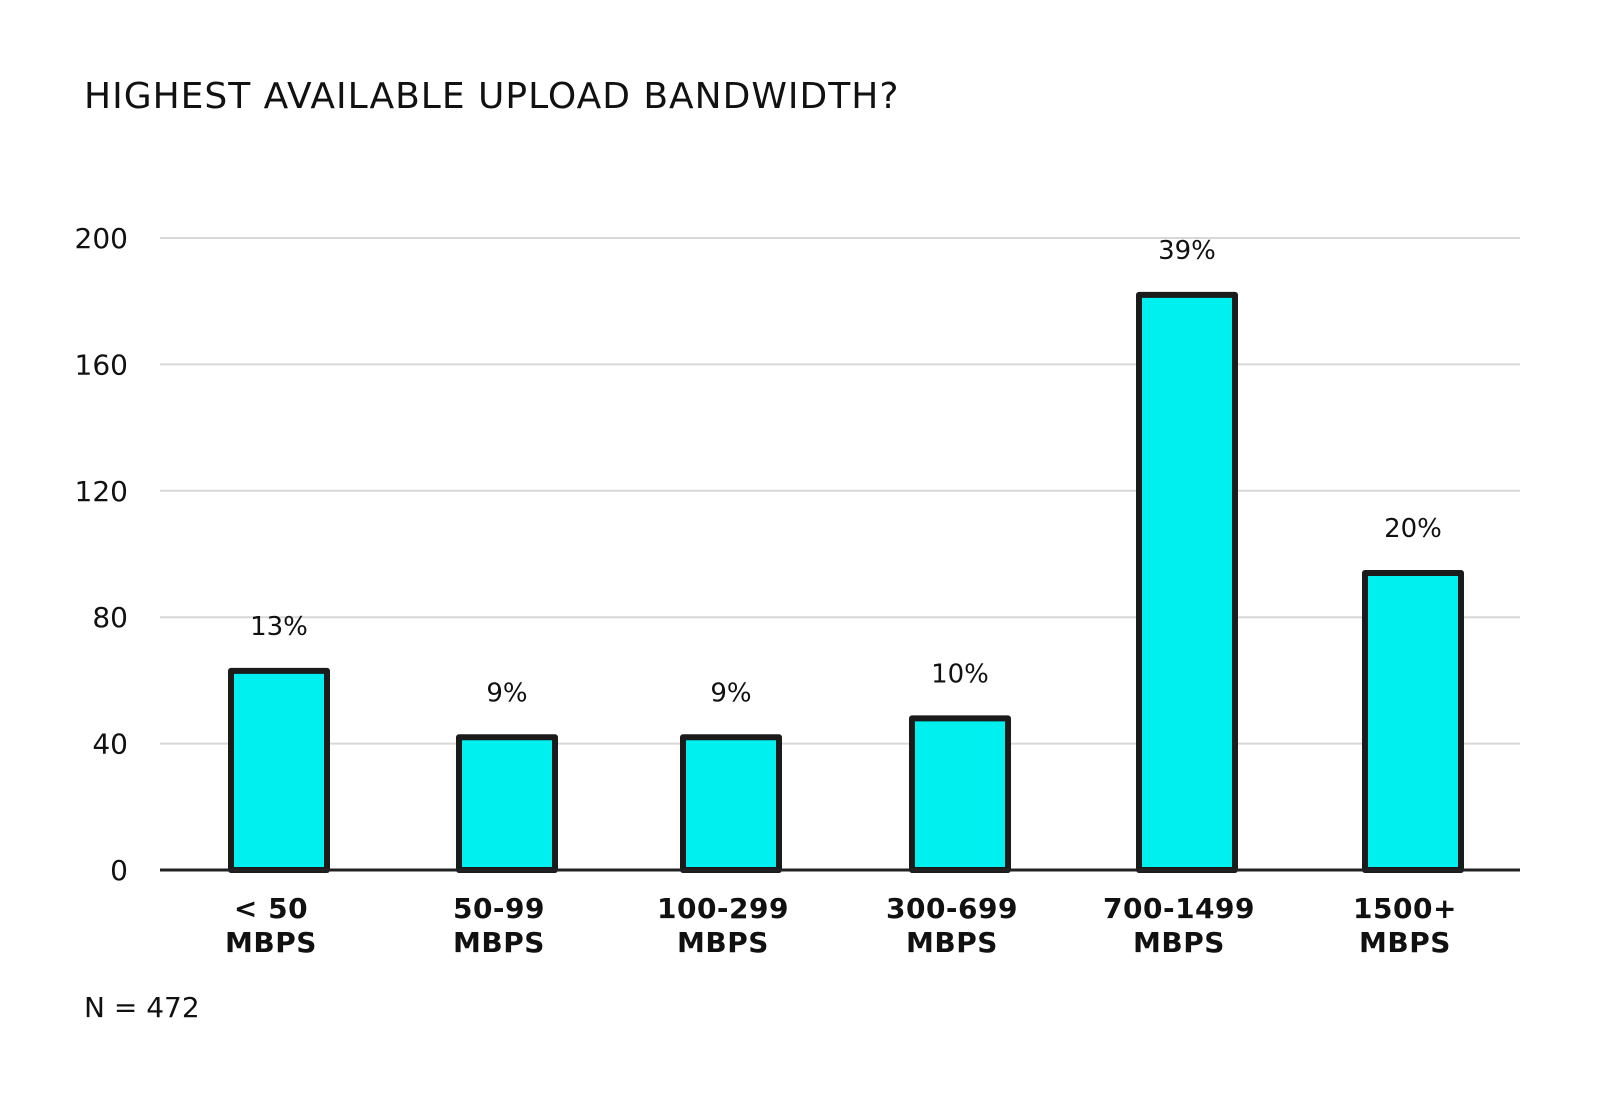 The height and width of the screenshot is (1098, 1601). Describe the element at coordinates (101, 491) in the screenshot. I see `y-tick-label: 120` at that location.